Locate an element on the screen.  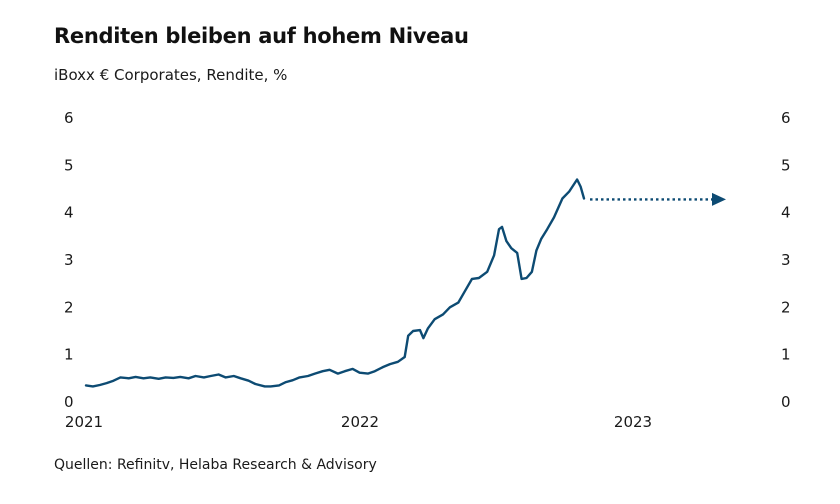
y-tick-label-left: 2 is located at coordinates (69, 307).